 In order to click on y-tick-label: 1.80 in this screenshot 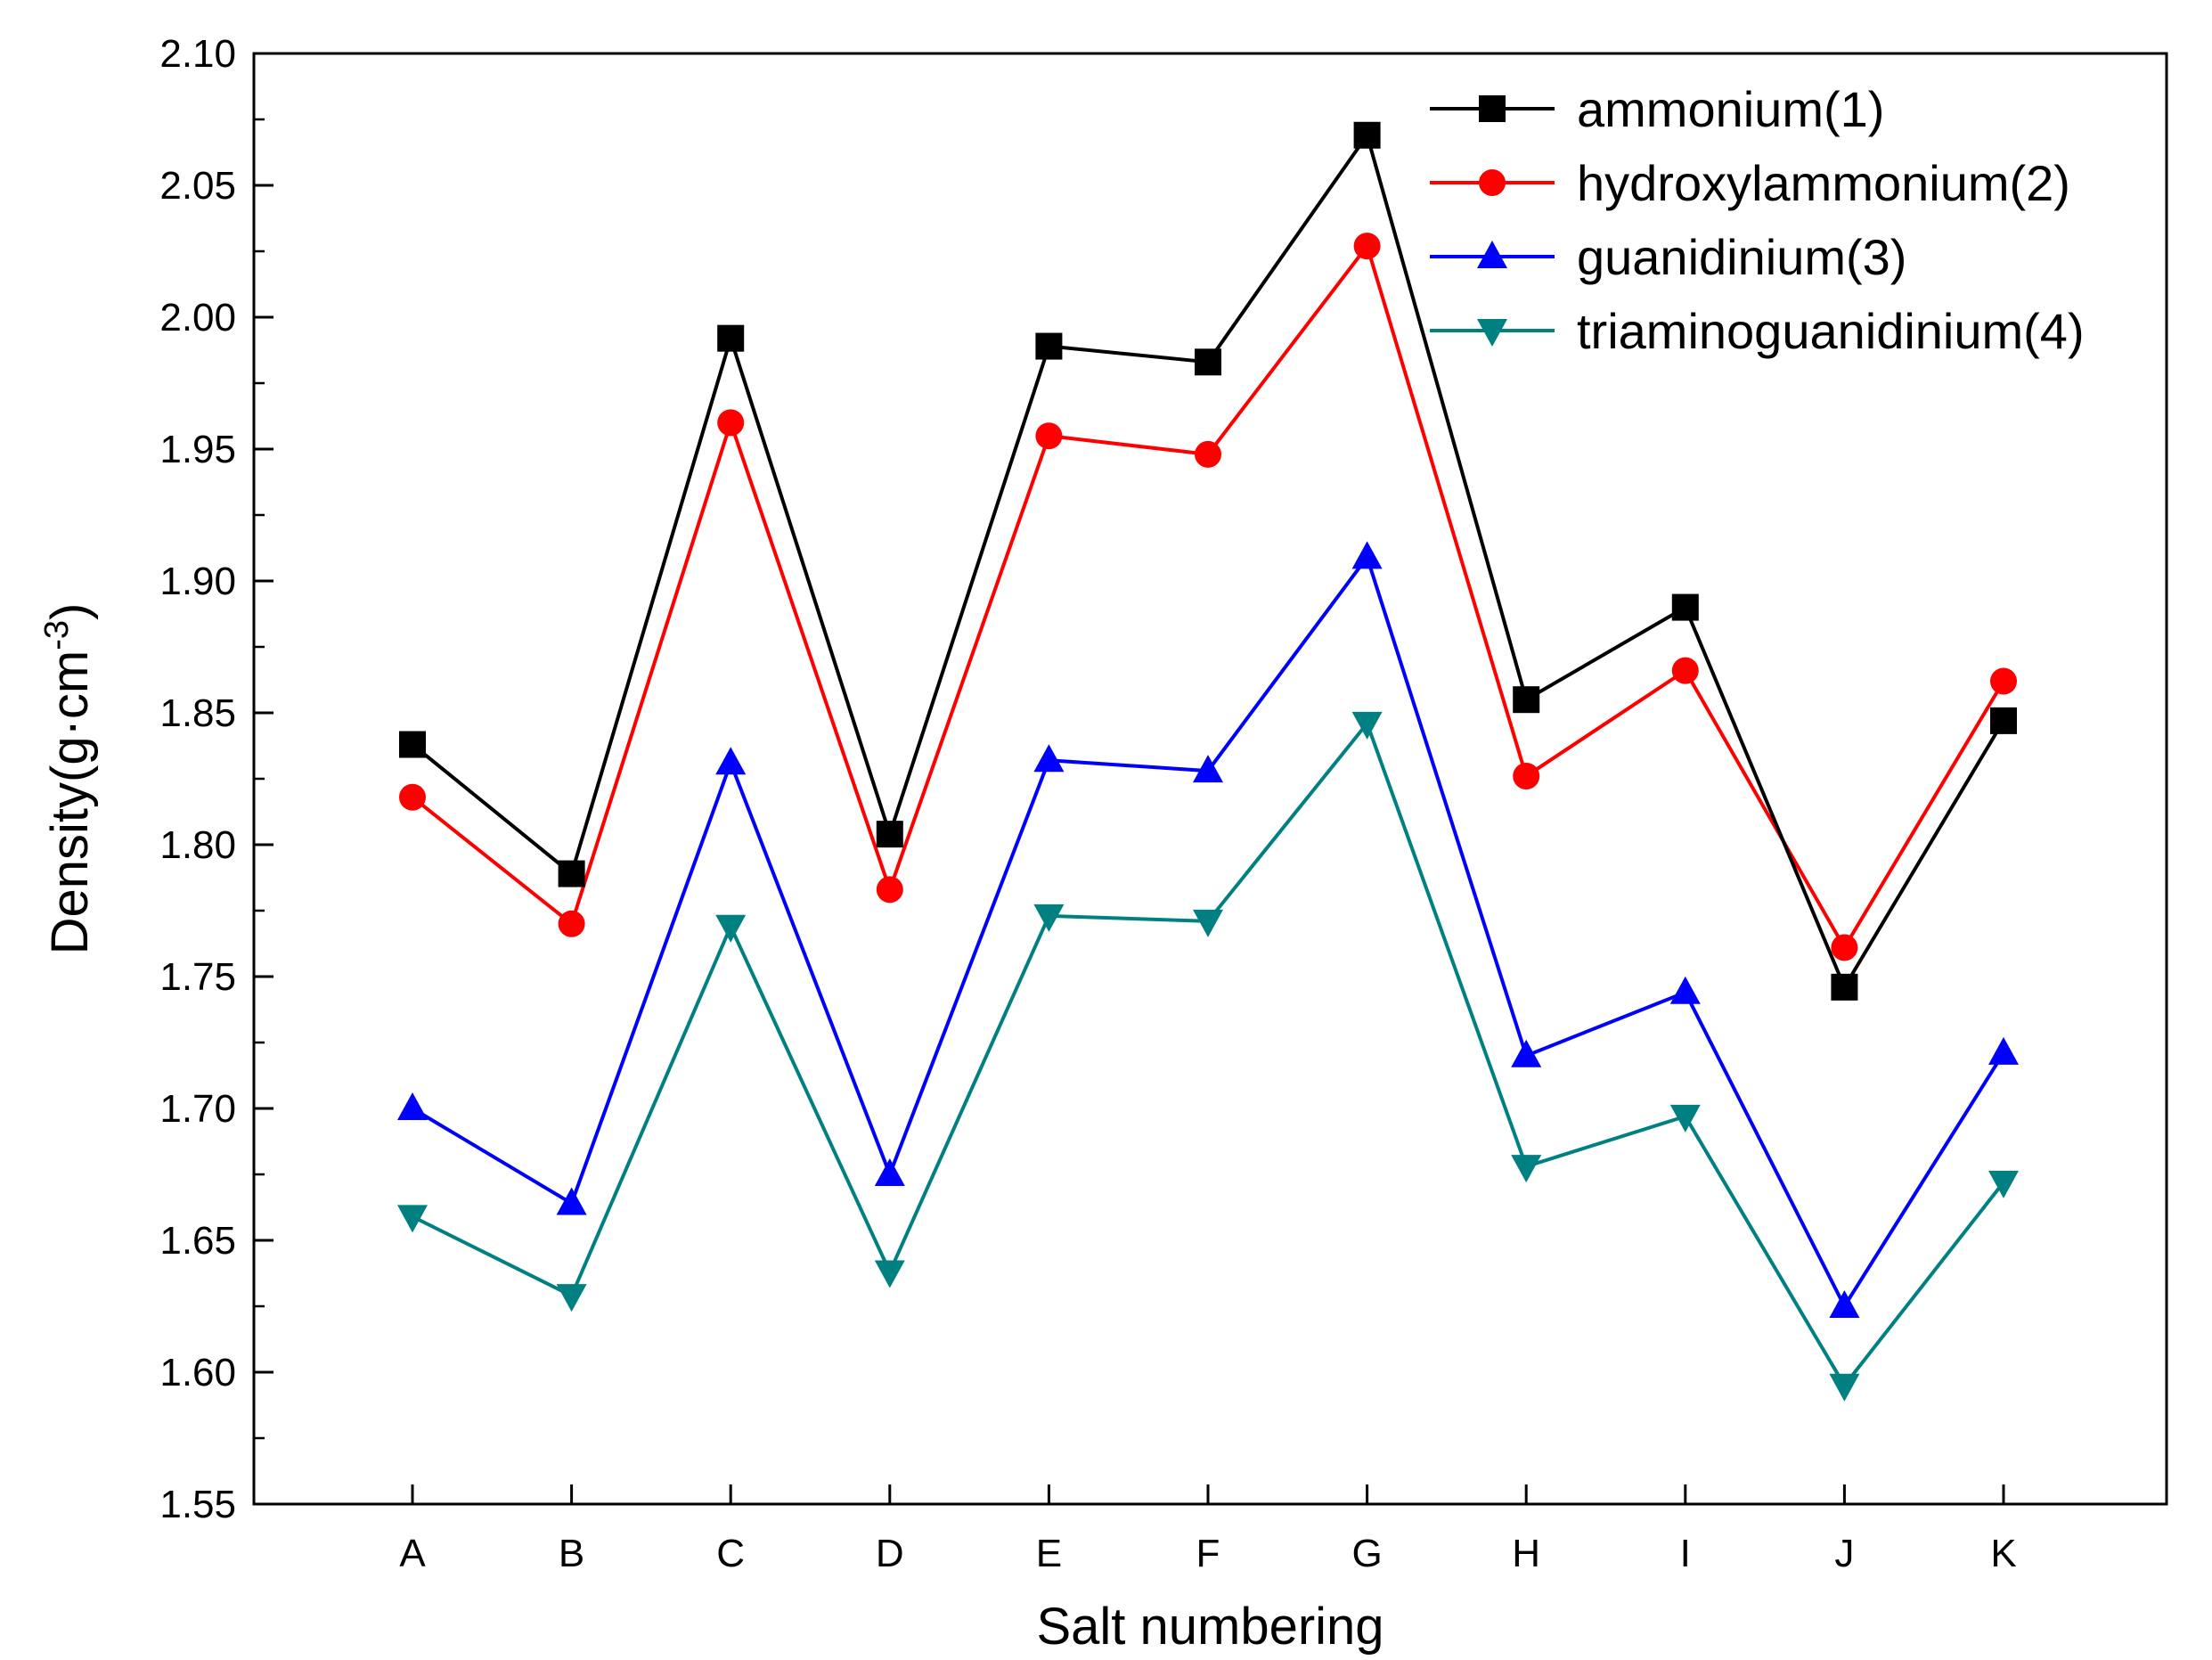, I will do `click(198, 845)`.